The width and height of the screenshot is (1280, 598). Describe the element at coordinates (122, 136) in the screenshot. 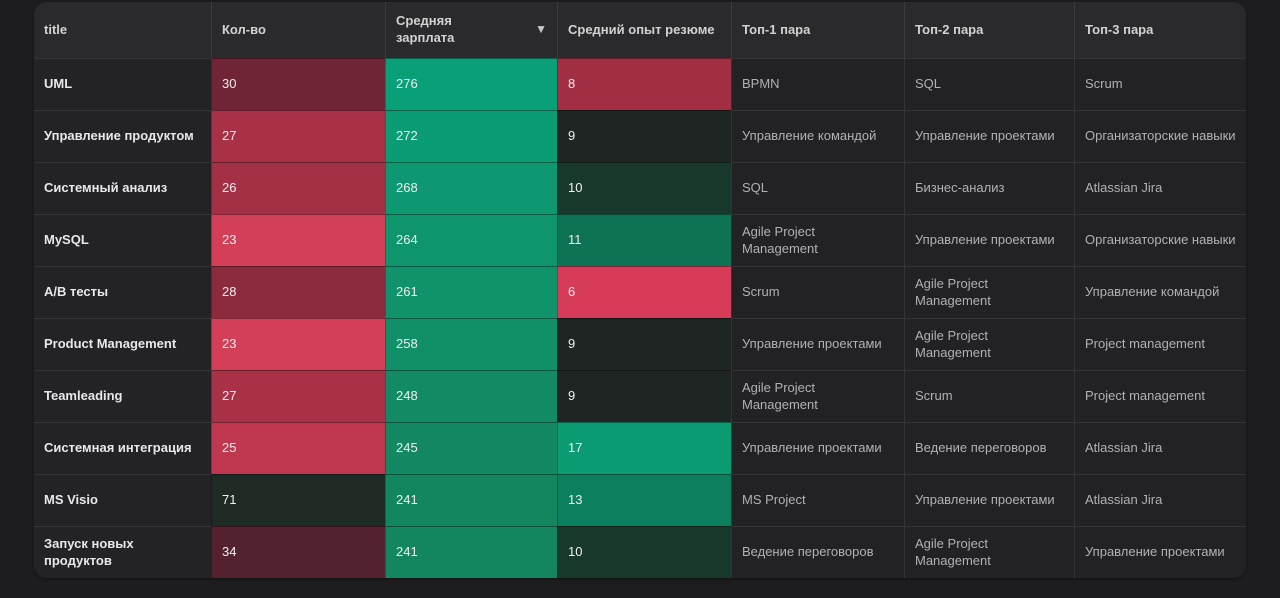

I see `cell-title: Управление продуктом` at that location.